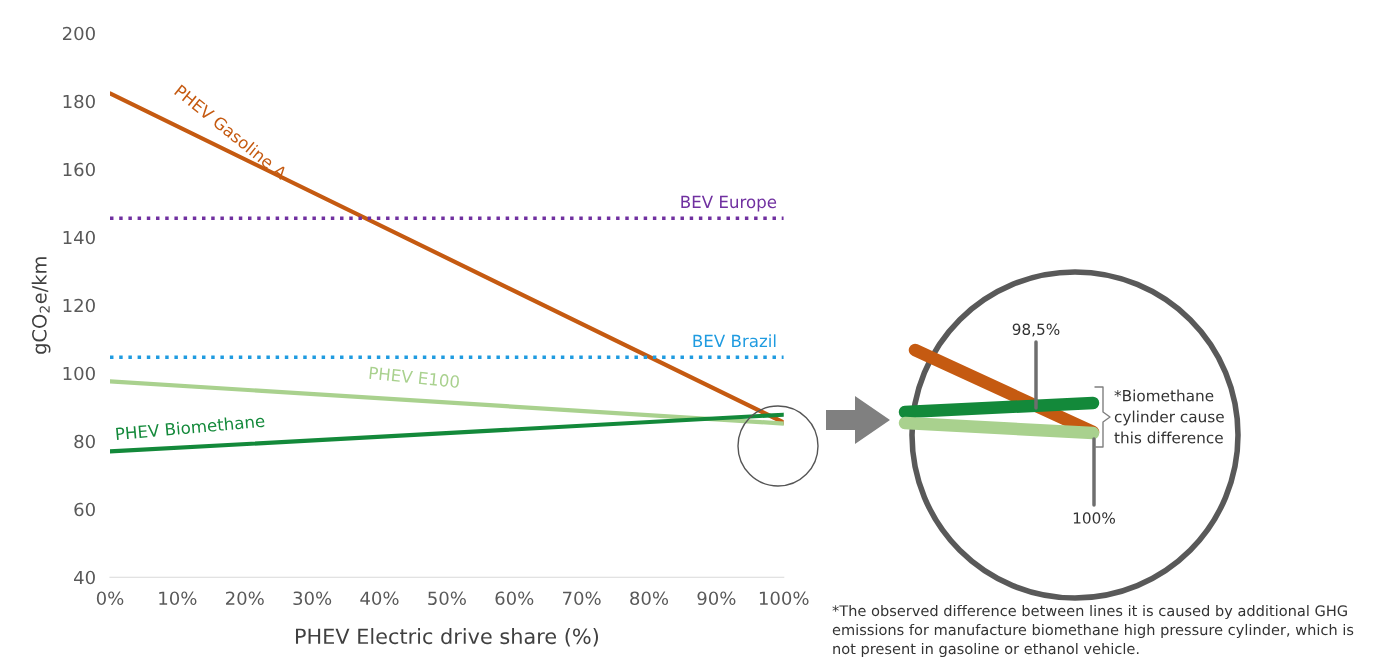 The width and height of the screenshot is (1375, 665). Describe the element at coordinates (312, 598) in the screenshot. I see `x-tick-label: 30%` at that location.